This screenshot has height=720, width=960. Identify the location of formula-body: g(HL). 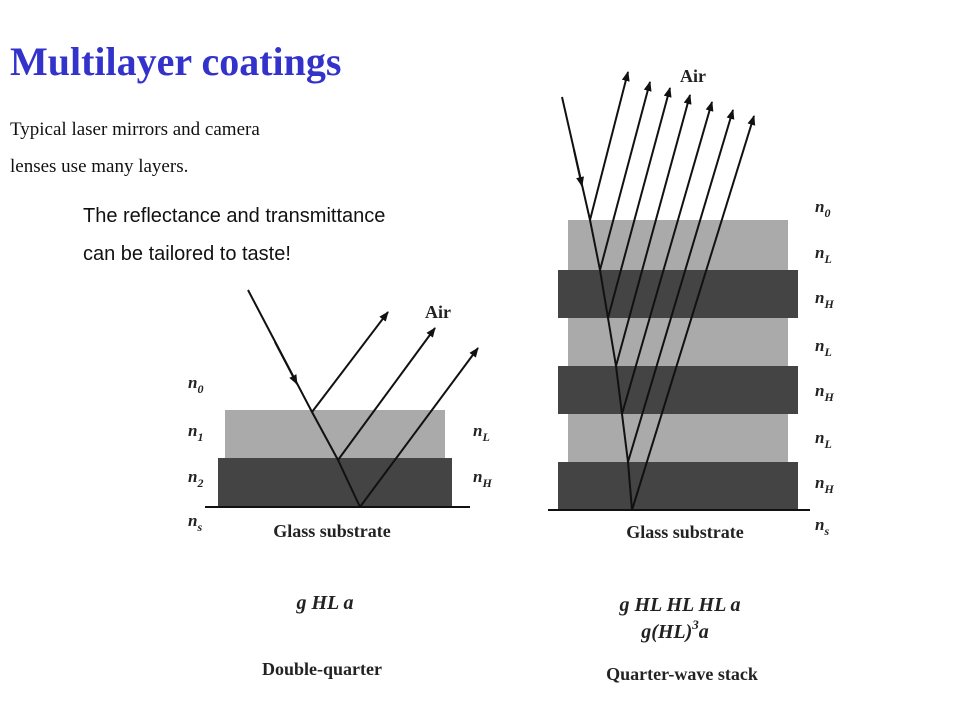
(666, 632).